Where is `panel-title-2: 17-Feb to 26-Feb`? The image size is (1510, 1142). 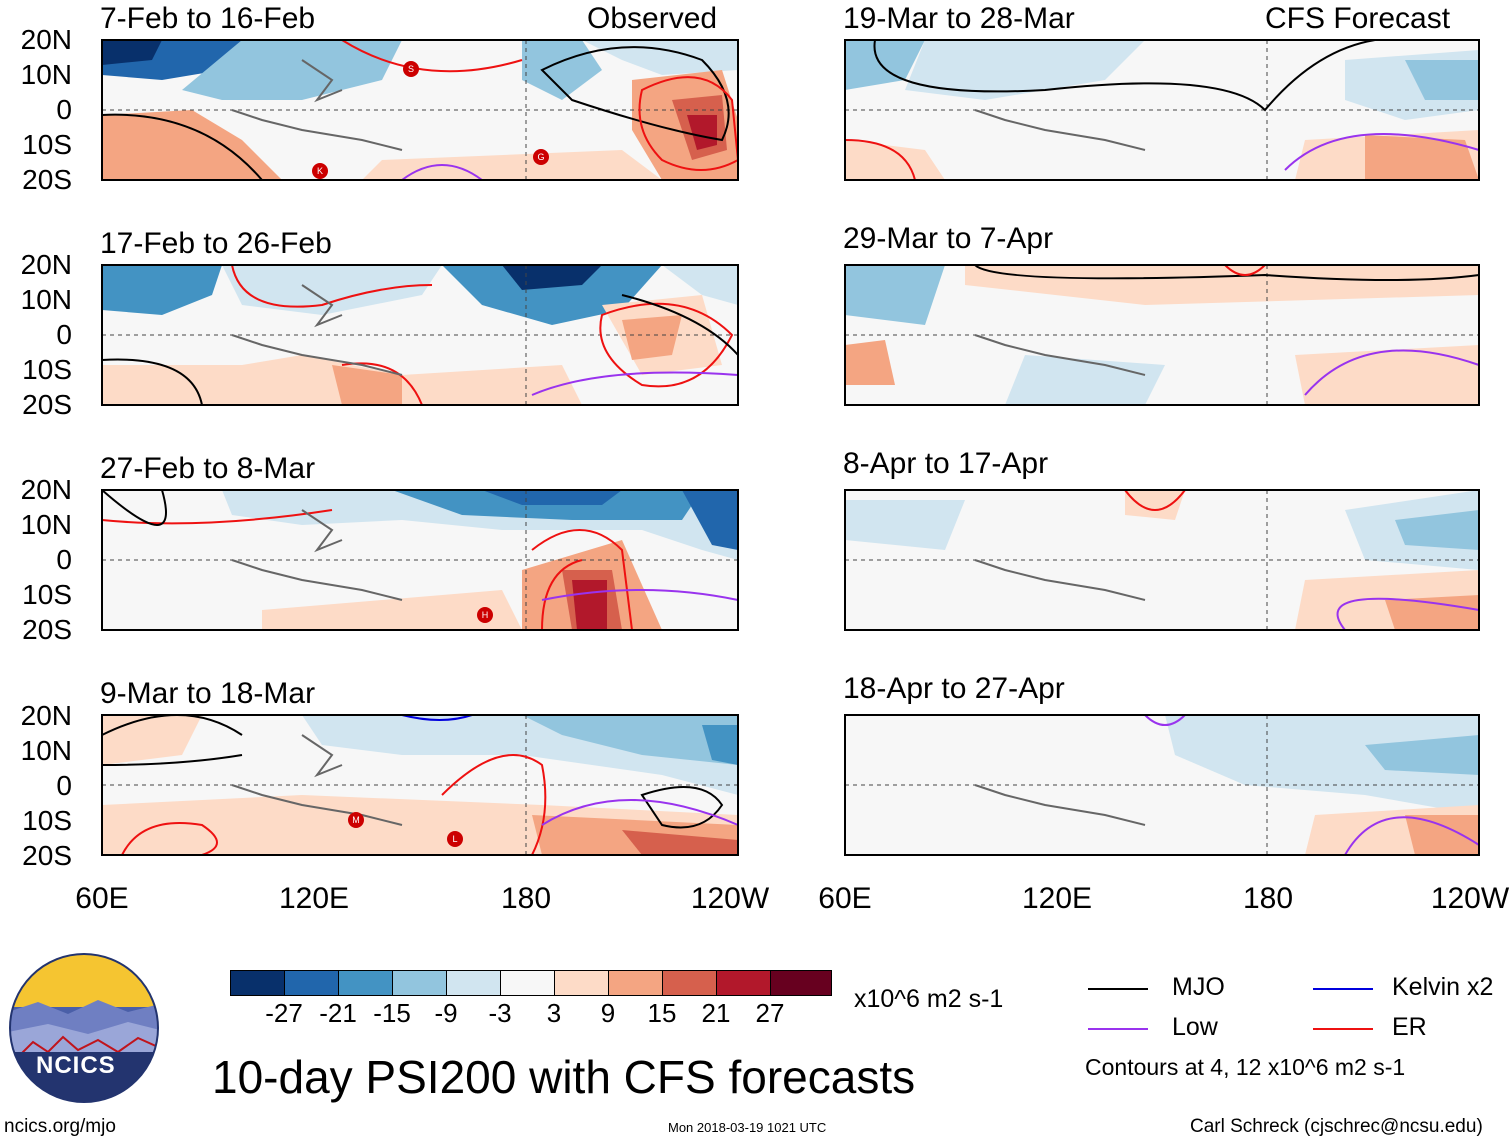
panel-title-2: 17-Feb to 26-Feb is located at coordinates (216, 243).